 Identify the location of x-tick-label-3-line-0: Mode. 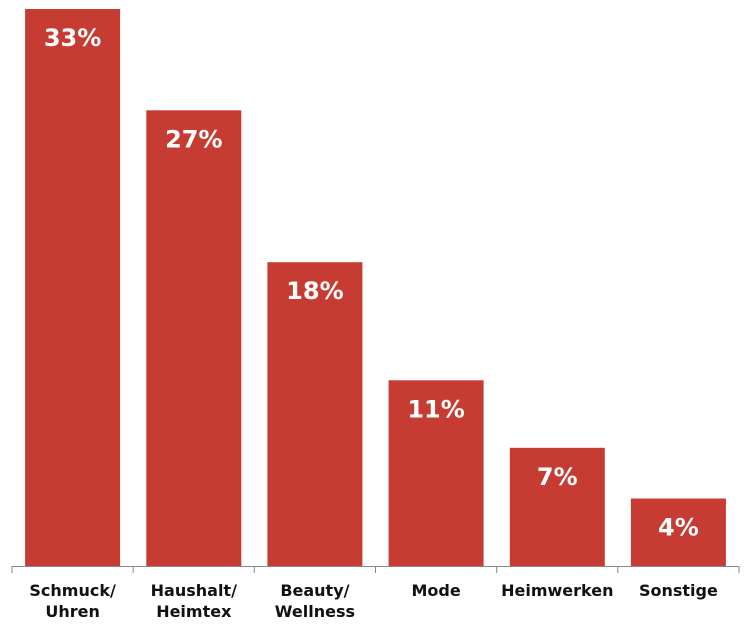
(435, 590).